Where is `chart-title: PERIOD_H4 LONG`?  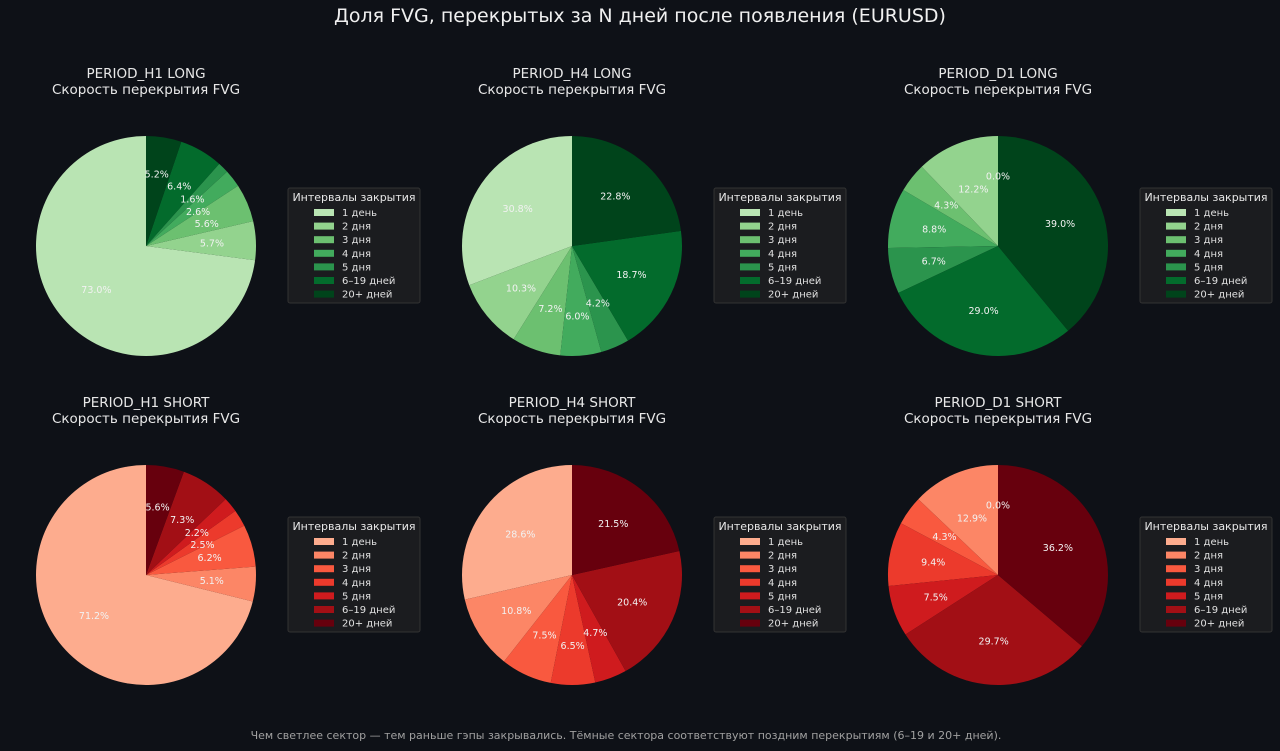
chart-title: PERIOD_H4 LONG is located at coordinates (571, 74).